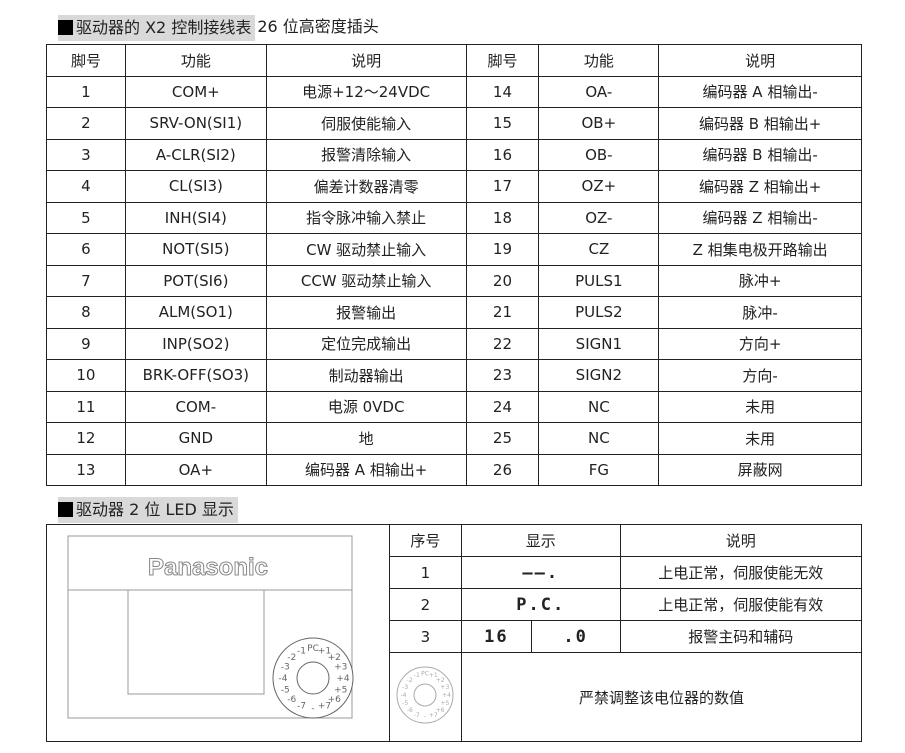 The width and height of the screenshot is (905, 753). I want to click on table-row: 7 POT(SI6) CCW 驱动禁止输入 20 PULS1 脉冲+, so click(454, 280).